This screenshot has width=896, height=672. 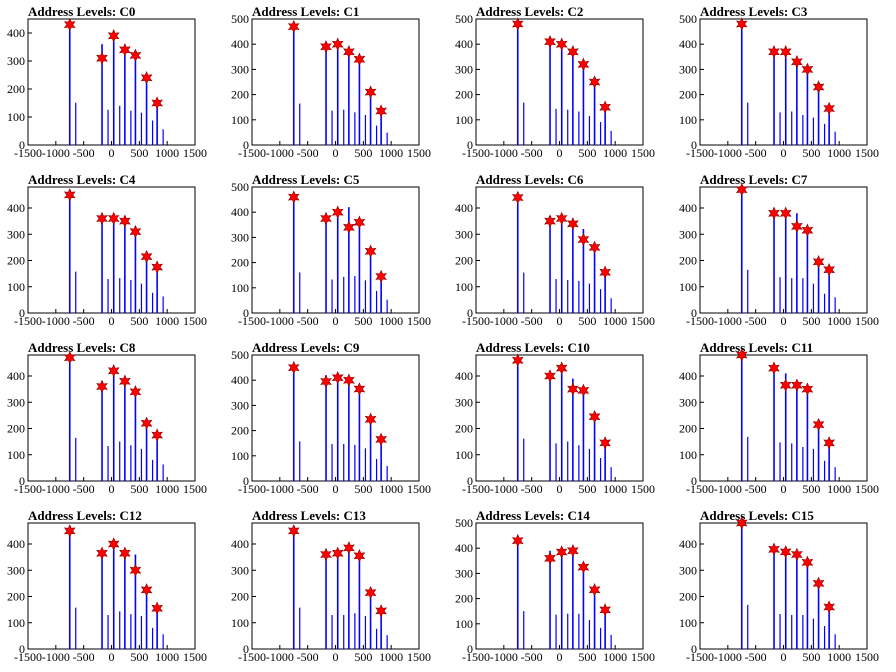 What do you see at coordinates (754, 11) in the screenshot?
I see `panel-title: Address Levels: C3` at bounding box center [754, 11].